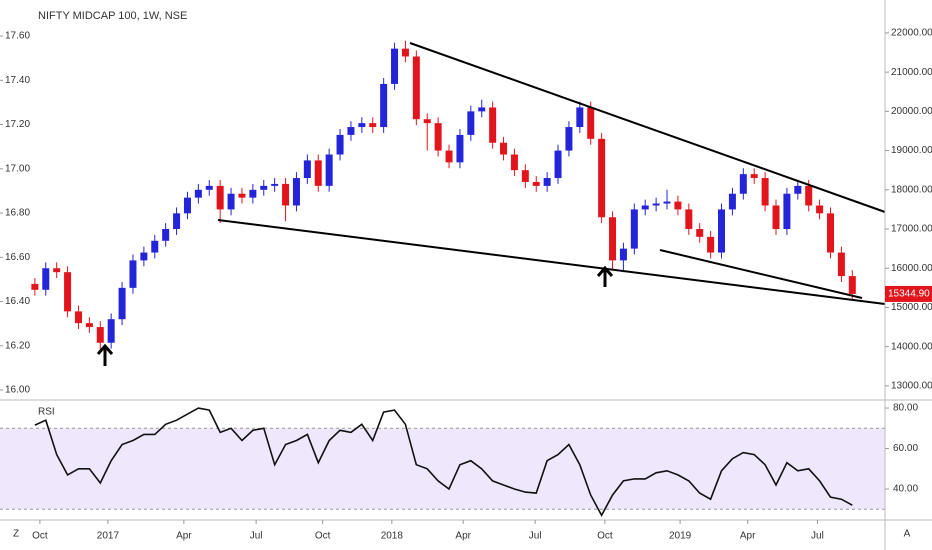  Describe the element at coordinates (911, 111) in the screenshot. I see `y-tick-label: 20000.00` at that location.